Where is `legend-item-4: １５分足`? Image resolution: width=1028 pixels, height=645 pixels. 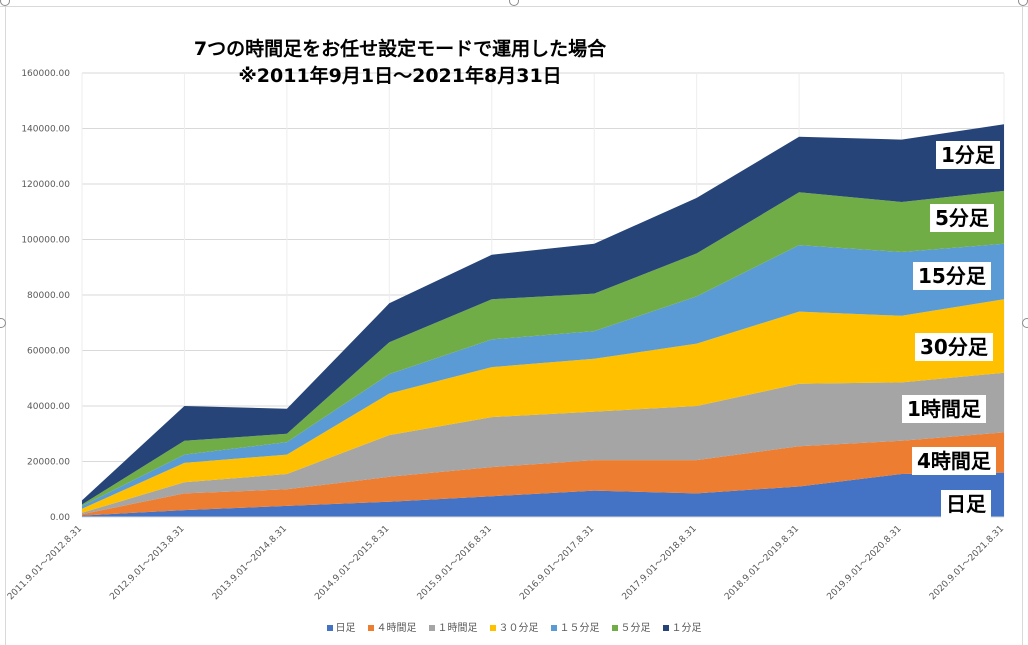 legend-item-4: １５分足 is located at coordinates (575, 626).